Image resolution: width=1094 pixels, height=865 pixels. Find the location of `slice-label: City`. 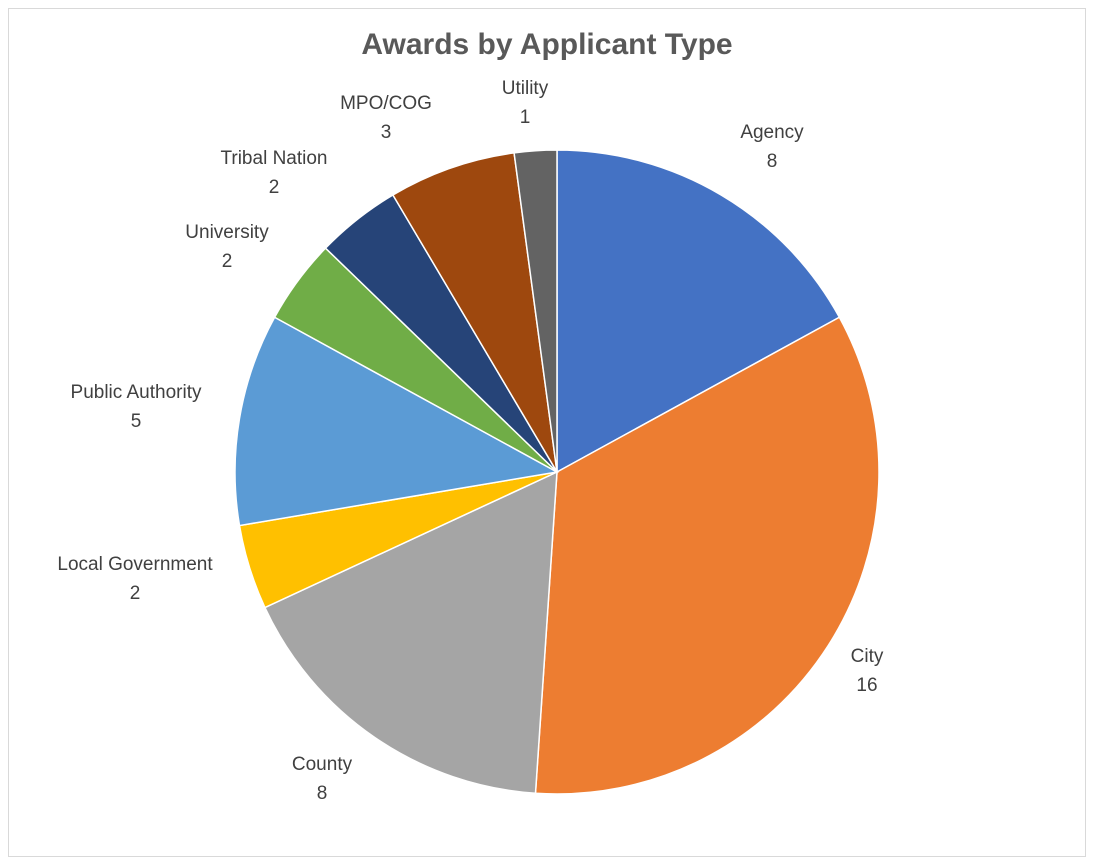

slice-label: City is located at coordinates (867, 656).